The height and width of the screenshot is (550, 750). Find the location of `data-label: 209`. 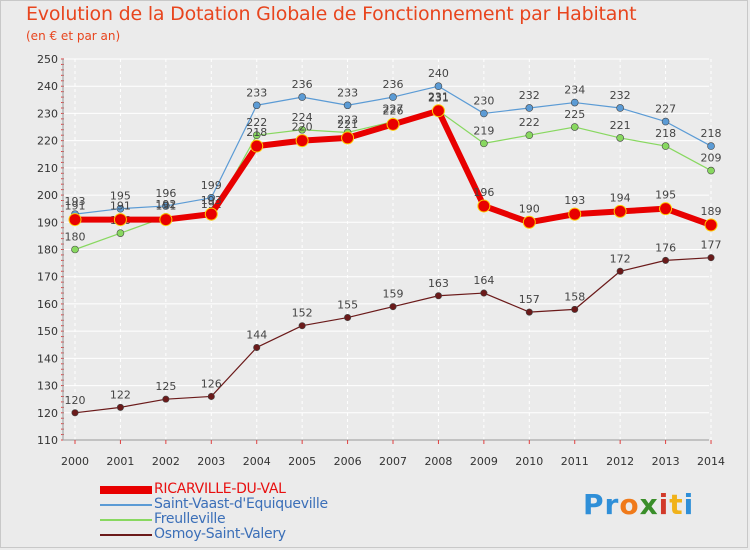

data-label: 209 is located at coordinates (711, 158).